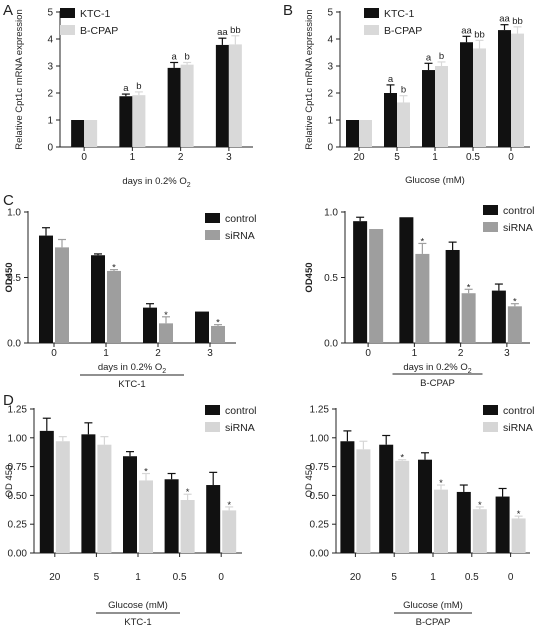  I want to click on x-tick-label: 3, so click(507, 353).